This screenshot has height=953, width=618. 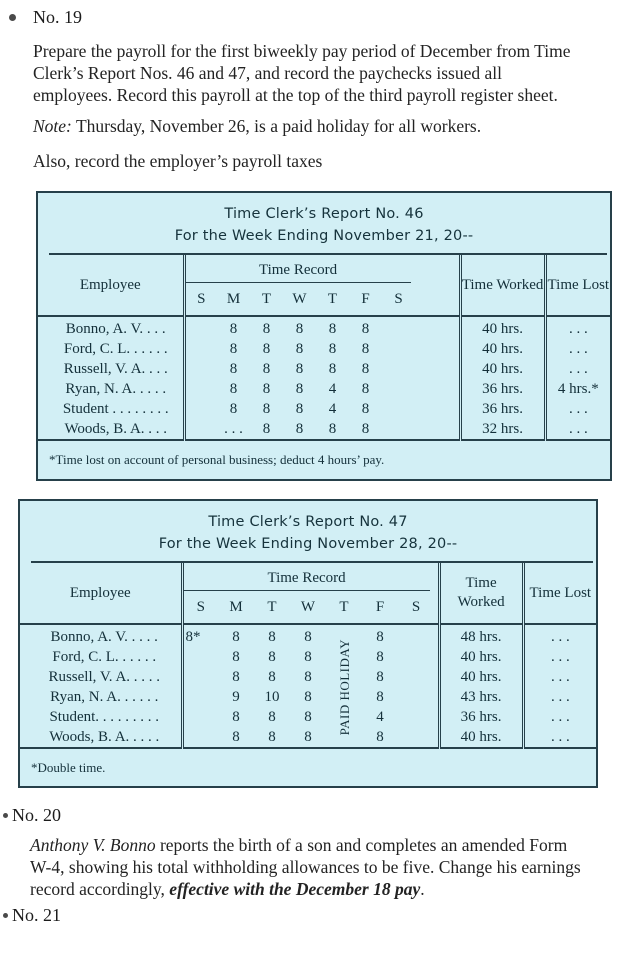 I want to click on employee-name-italic: Anthony V. Bonno, so click(x=93, y=845).